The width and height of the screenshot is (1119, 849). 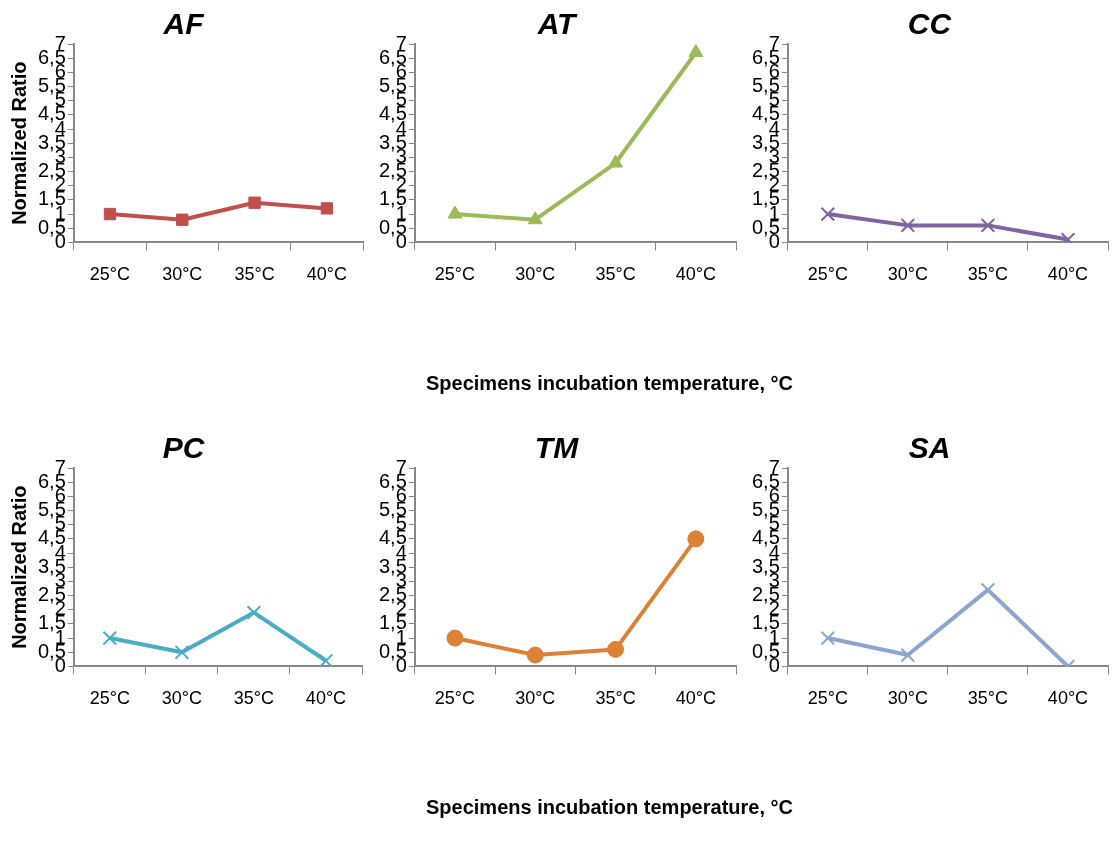 What do you see at coordinates (184, 448) in the screenshot?
I see `chart-title: PC` at bounding box center [184, 448].